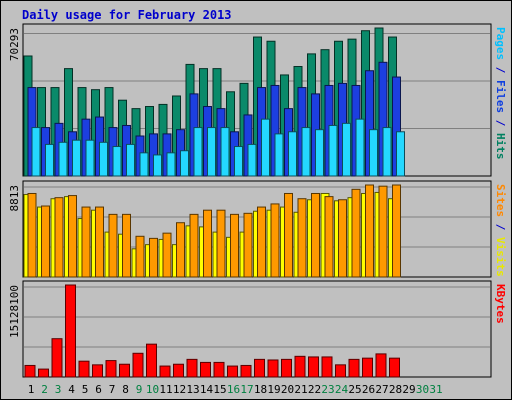  I want to click on ymax-label-kbytes: 15128100, so click(14, 311).